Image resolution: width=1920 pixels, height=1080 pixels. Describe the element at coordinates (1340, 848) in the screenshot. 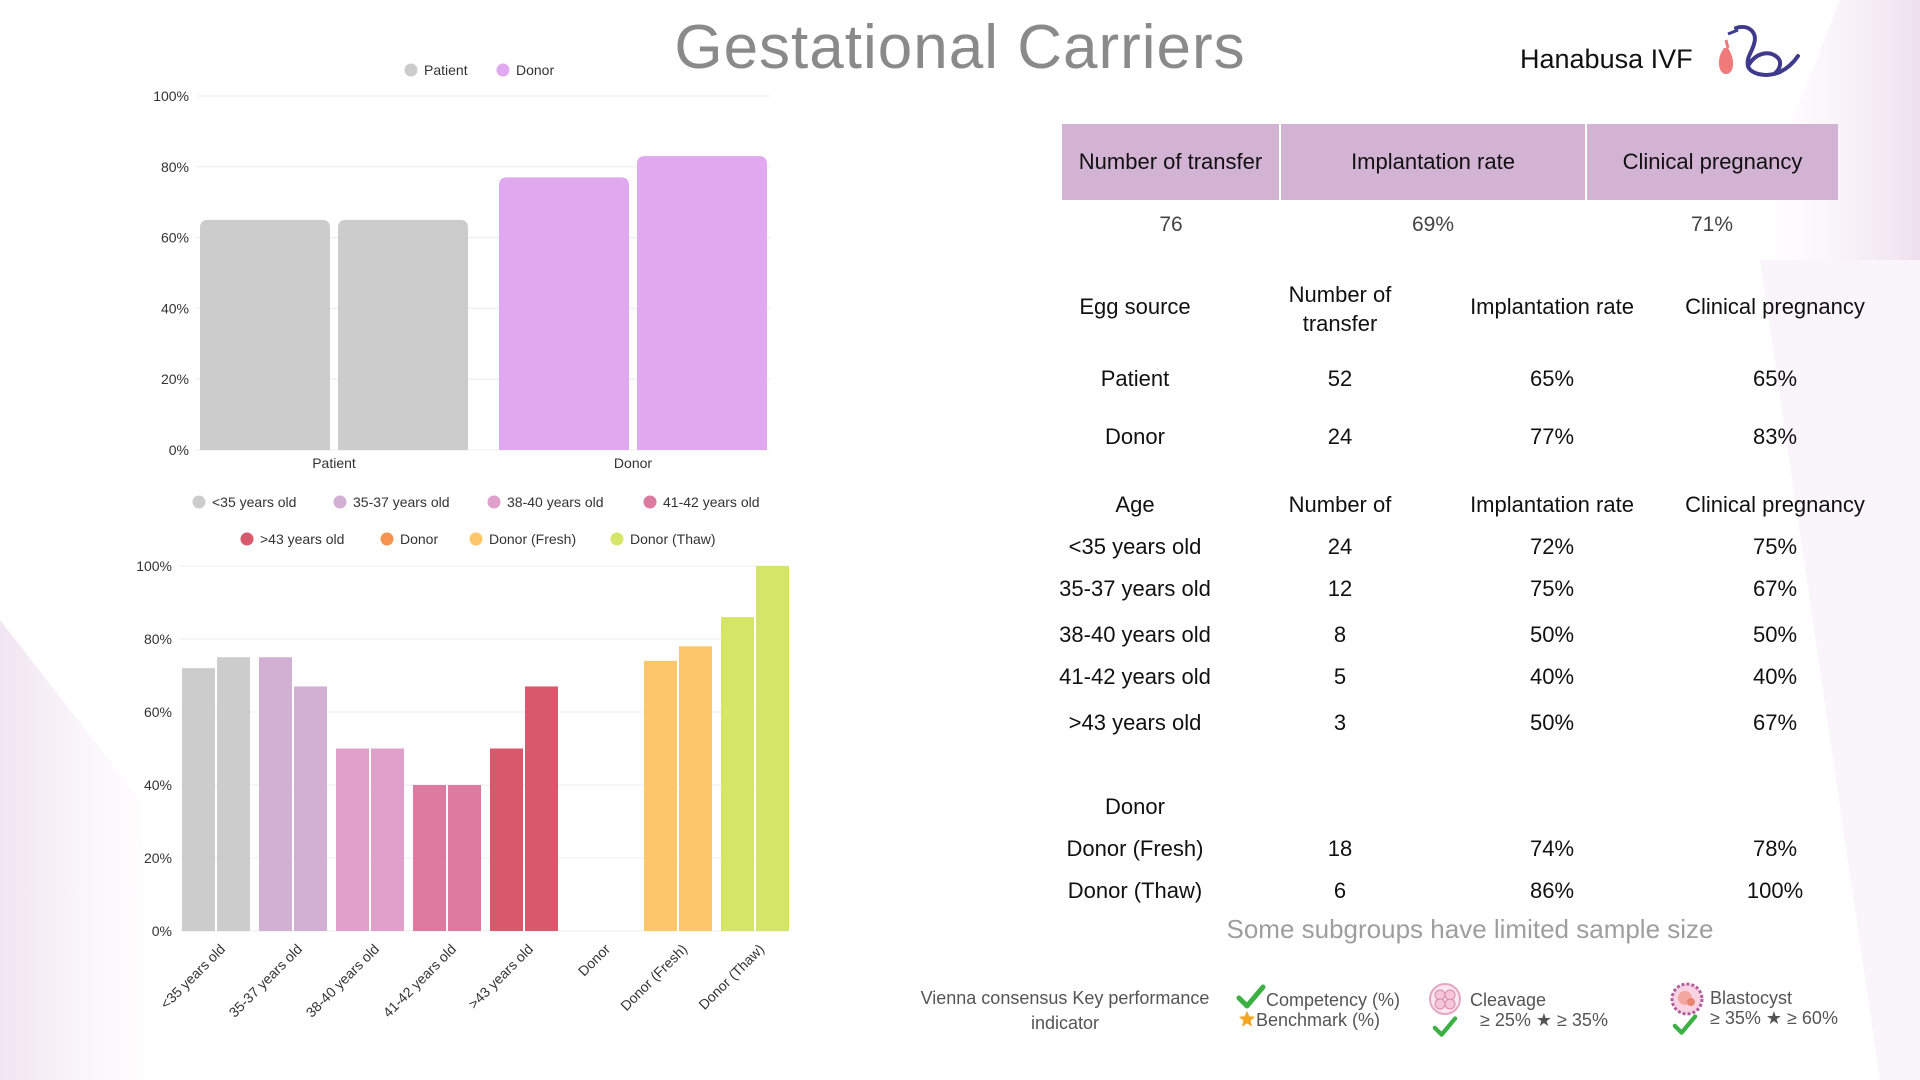

I see `donor-row-transfer: 18` at that location.